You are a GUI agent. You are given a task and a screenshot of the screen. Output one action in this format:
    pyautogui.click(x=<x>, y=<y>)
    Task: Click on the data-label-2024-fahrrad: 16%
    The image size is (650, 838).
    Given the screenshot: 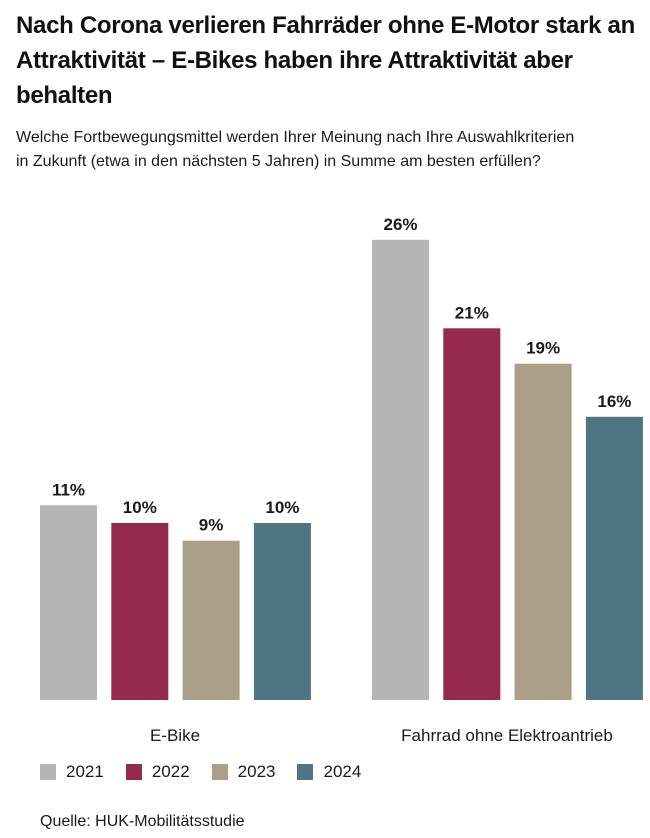 What is the action you would take?
    pyautogui.click(x=614, y=401)
    